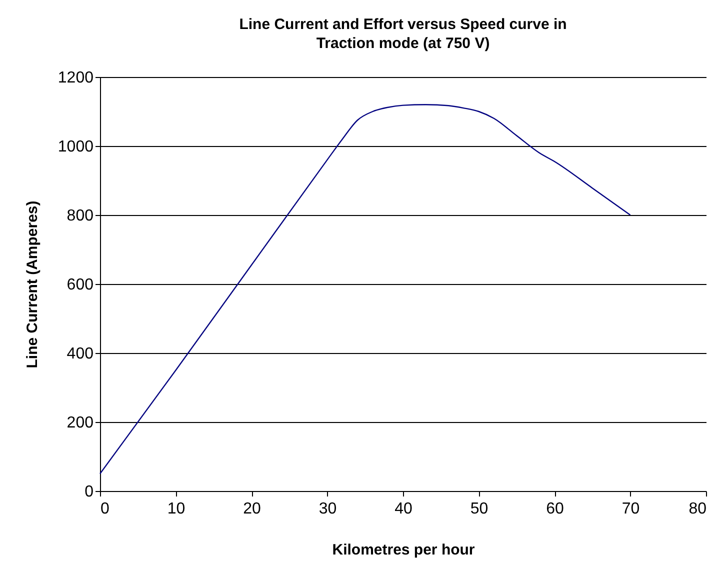 The width and height of the screenshot is (712, 570). What do you see at coordinates (697, 509) in the screenshot?
I see `x-tick-label: 80` at bounding box center [697, 509].